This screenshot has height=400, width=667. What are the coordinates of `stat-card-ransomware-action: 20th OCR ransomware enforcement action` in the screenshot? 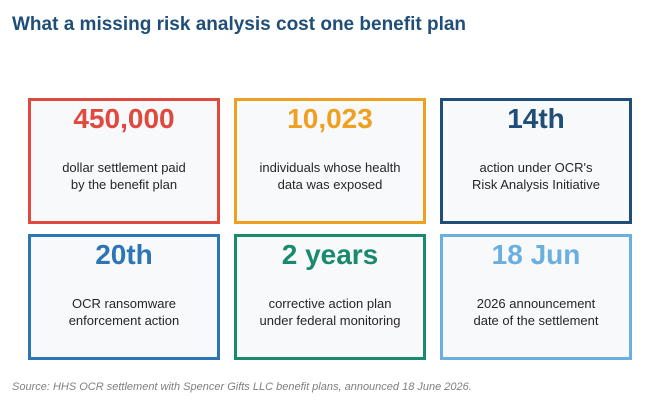 It's located at (124, 297).